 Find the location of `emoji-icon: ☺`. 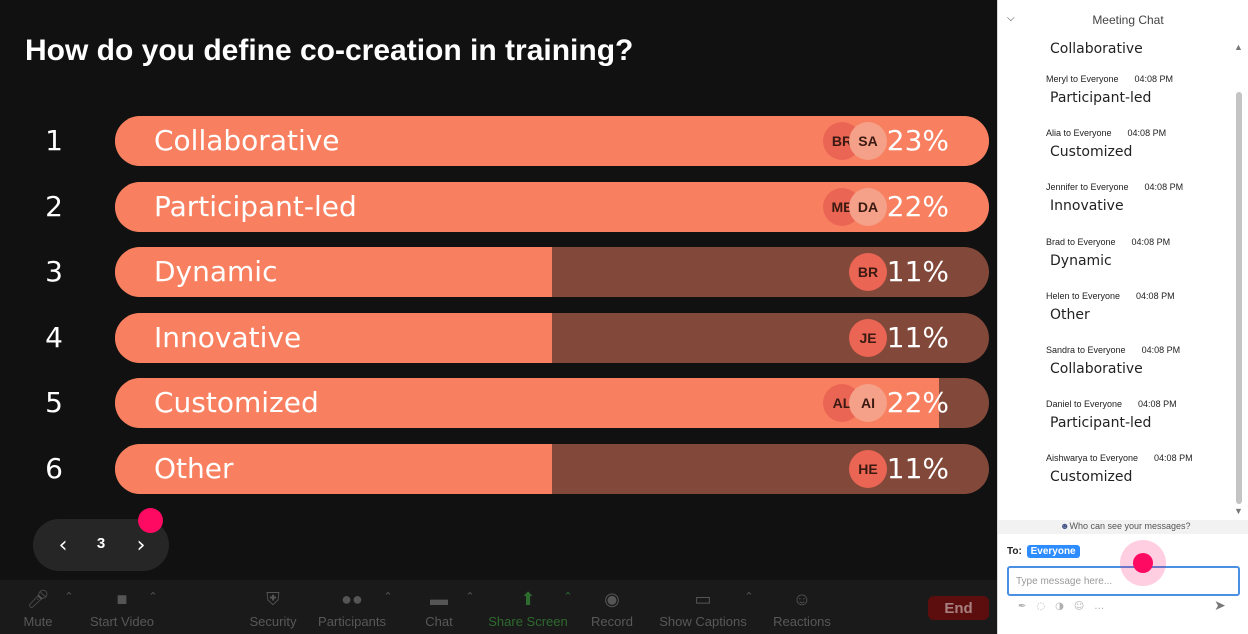

emoji-icon: ☺ is located at coordinates (1079, 606).